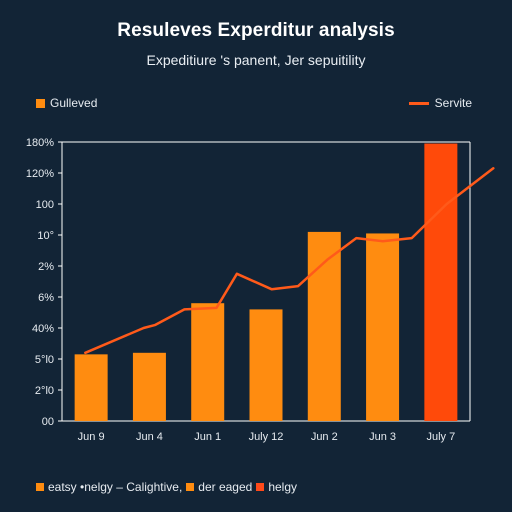  Describe the element at coordinates (46, 298) in the screenshot. I see `y-tick-label: 6%` at that location.